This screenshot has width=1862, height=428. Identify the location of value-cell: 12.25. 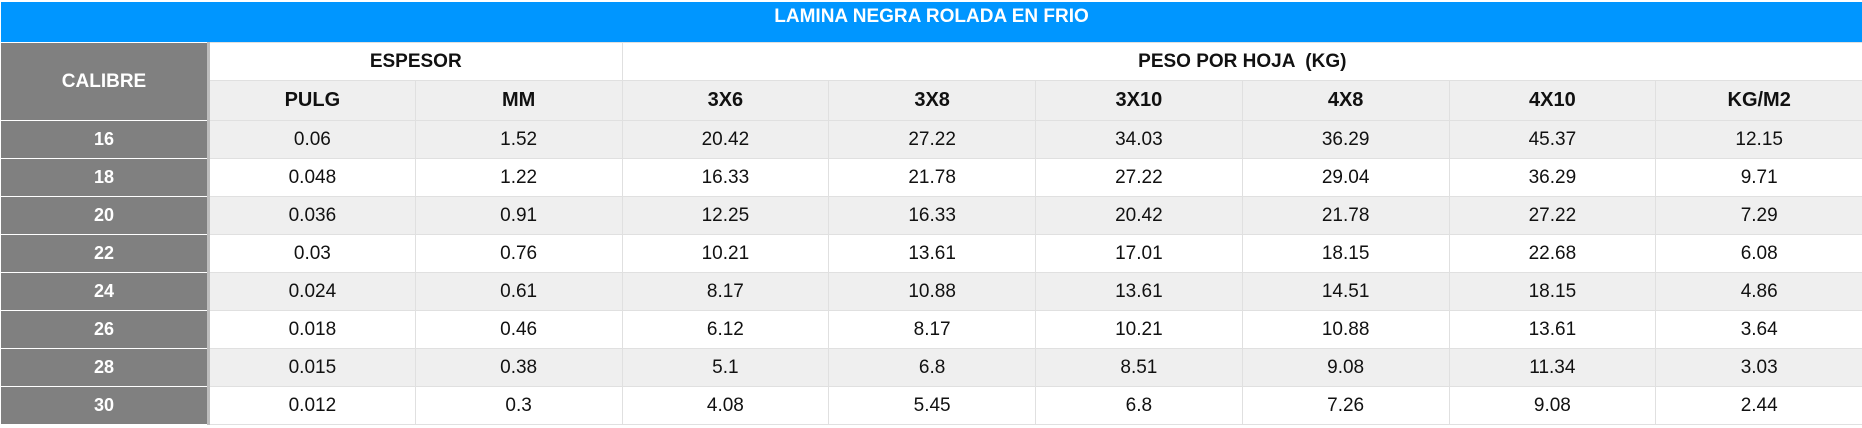
(725, 215).